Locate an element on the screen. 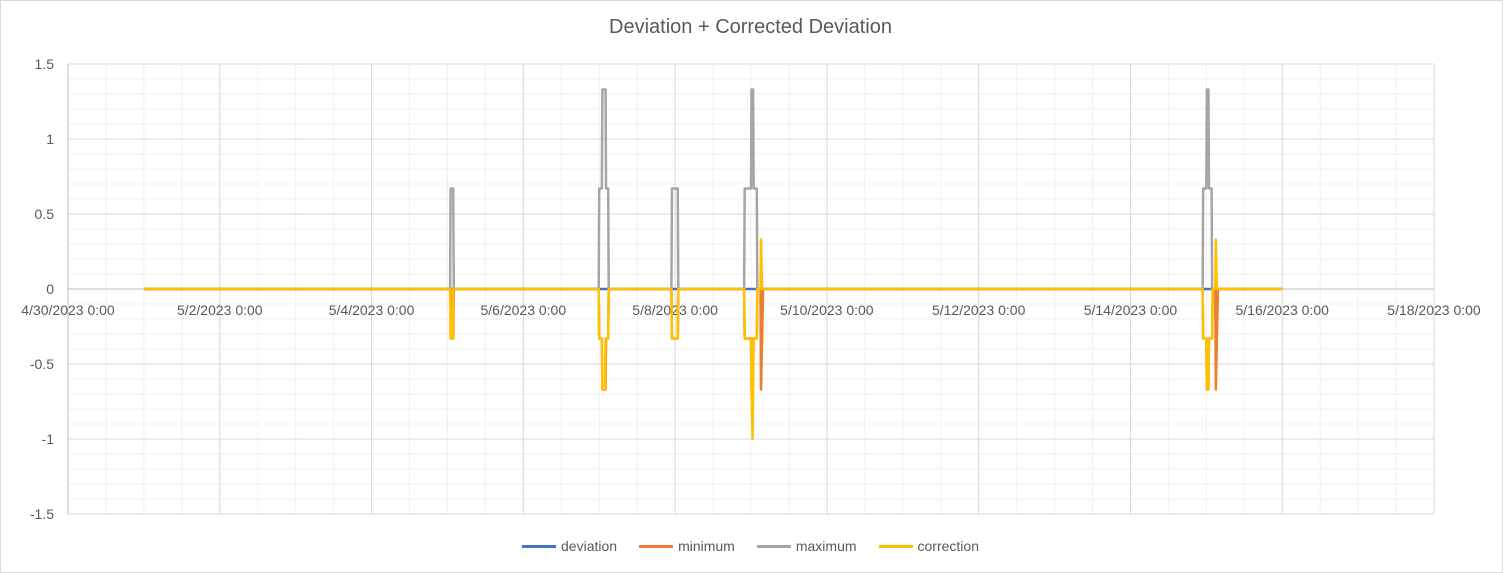 The width and height of the screenshot is (1503, 573). chart-title: Deviation + Corrected Deviation is located at coordinates (750, 27).